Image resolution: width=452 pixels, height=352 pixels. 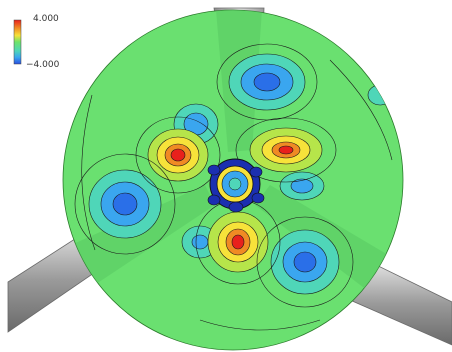 I want to click on colorbar-min-label: −4.000, so click(x=43, y=65).